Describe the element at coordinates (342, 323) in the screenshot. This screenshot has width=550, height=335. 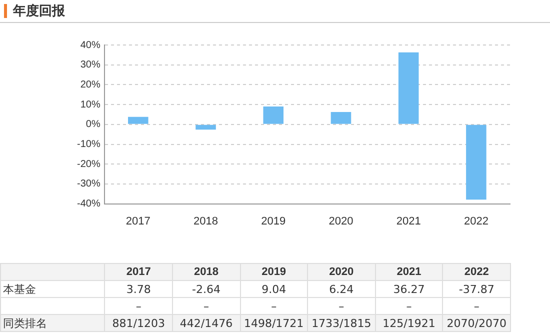
I see `text: 1733/1815` at that location.